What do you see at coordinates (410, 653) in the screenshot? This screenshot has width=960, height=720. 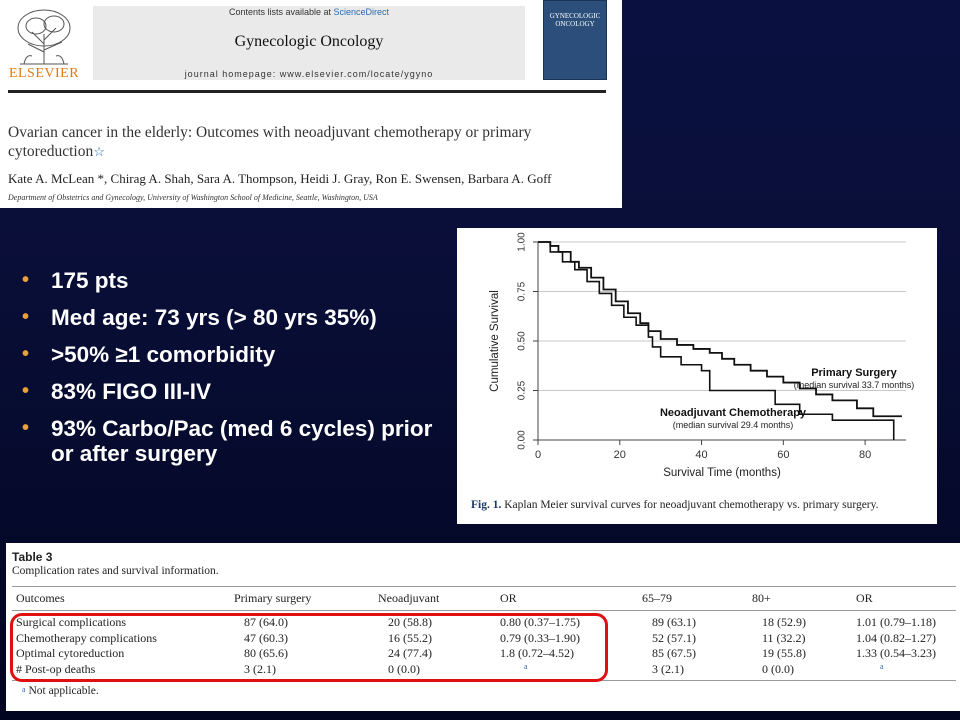 I see `table-cell: 24 (77.4)` at bounding box center [410, 653].